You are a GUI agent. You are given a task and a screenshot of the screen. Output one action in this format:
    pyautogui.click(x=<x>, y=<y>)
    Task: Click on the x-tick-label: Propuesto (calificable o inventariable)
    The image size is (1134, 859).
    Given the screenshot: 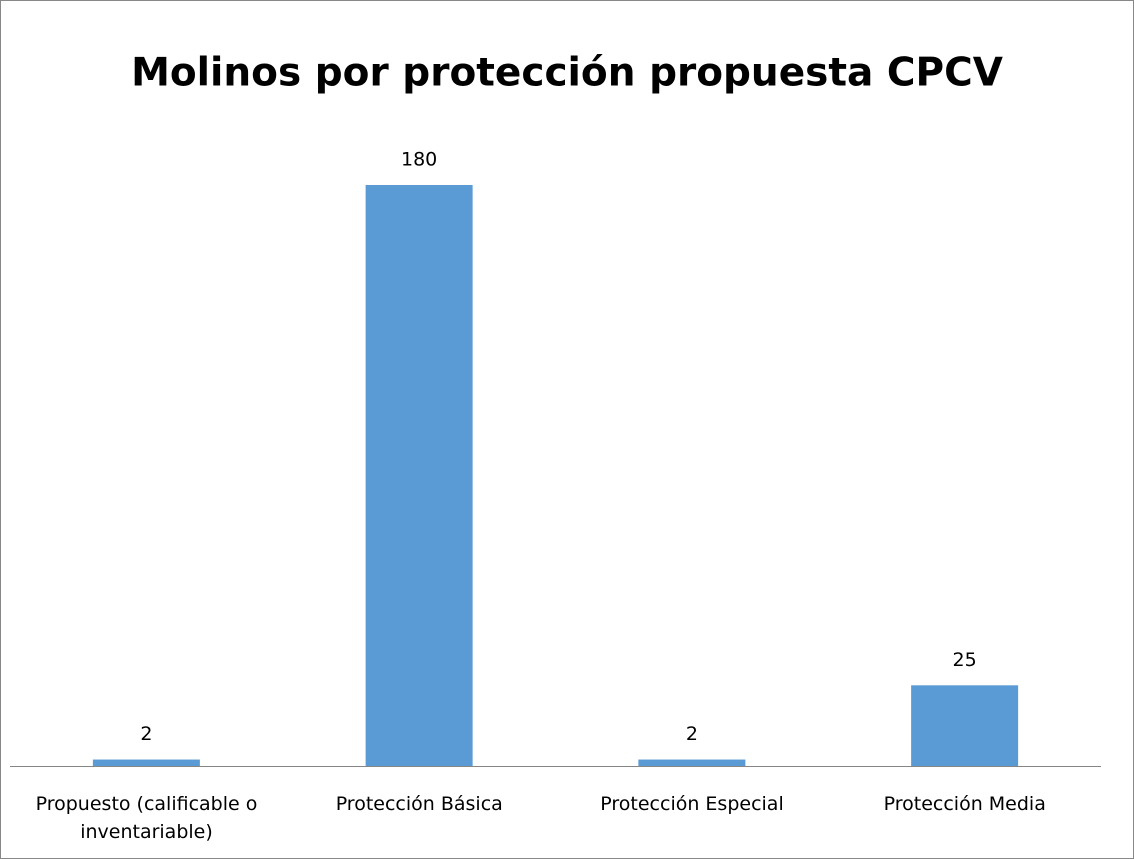 What is the action you would take?
    pyautogui.click(x=146, y=818)
    